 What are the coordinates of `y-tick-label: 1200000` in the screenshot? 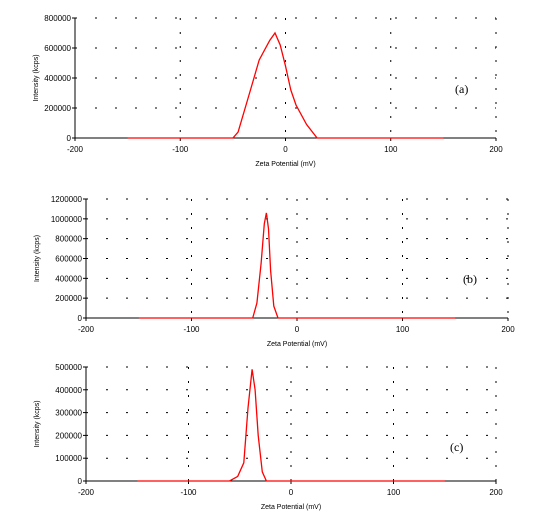 It's located at (67, 199).